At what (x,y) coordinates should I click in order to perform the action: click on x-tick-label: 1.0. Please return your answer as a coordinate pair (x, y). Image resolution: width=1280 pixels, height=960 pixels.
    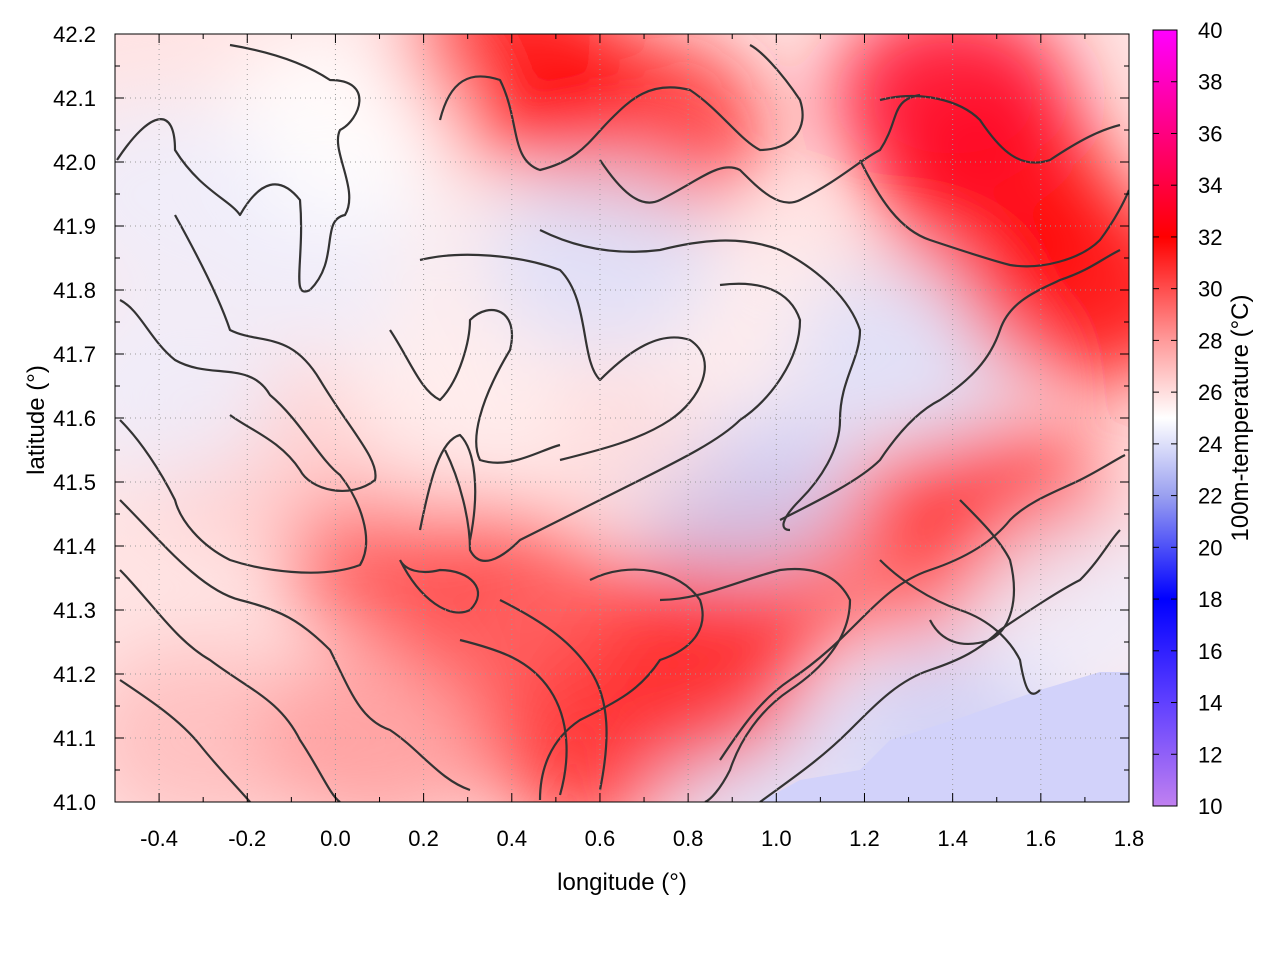
    Looking at the image, I should click on (776, 838).